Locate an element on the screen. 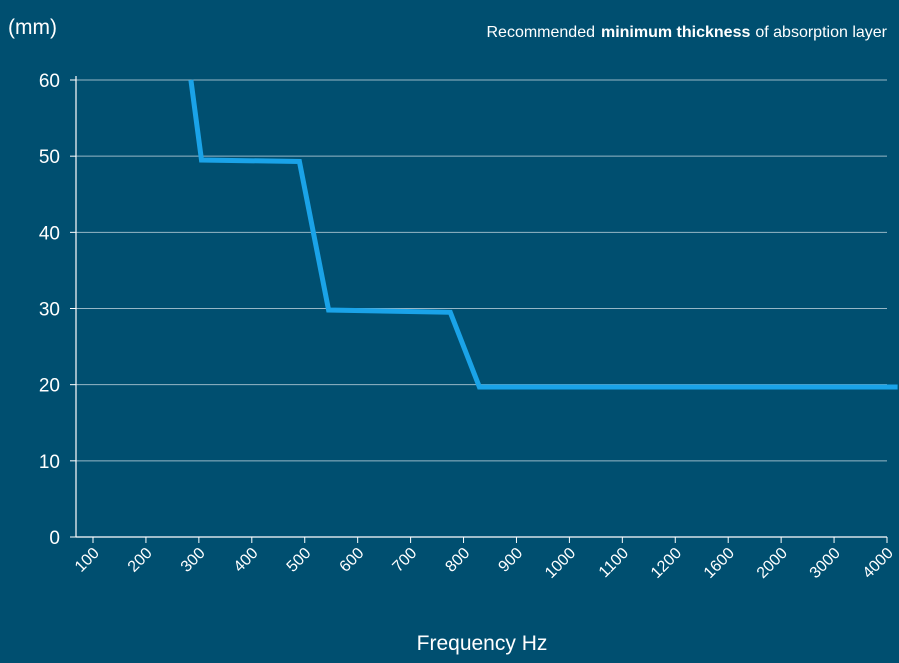 This screenshot has width=899, height=663. x-tick-label: 1000 is located at coordinates (560, 563).